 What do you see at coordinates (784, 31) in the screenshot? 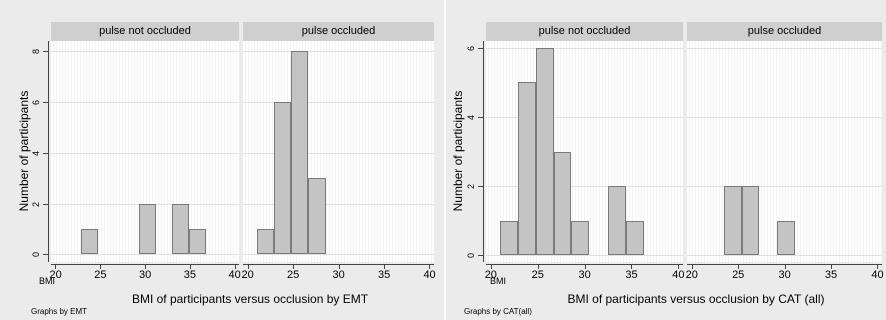
I see `panel-title-occluded: pulse occluded` at bounding box center [784, 31].